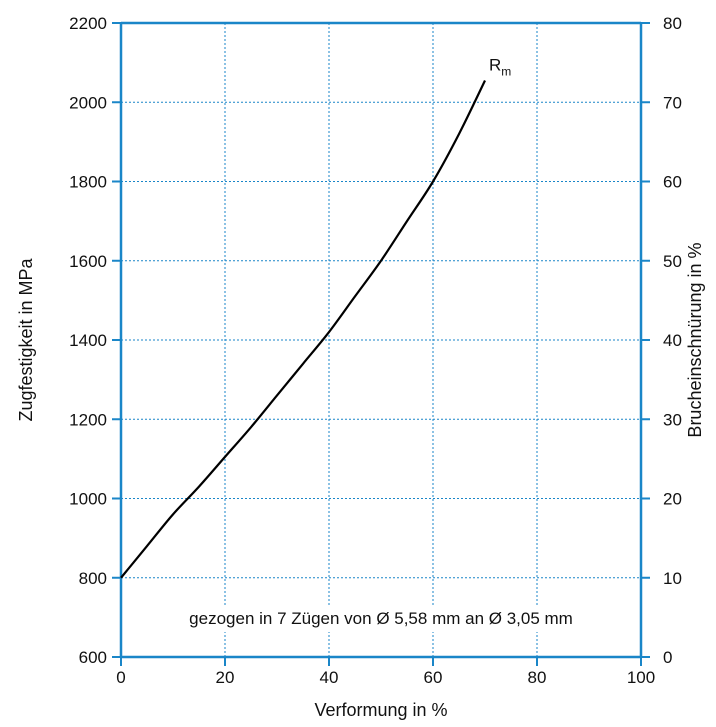 This screenshot has width=716, height=727. Describe the element at coordinates (672, 23) in the screenshot. I see `y2-tick-label: 80` at that location.